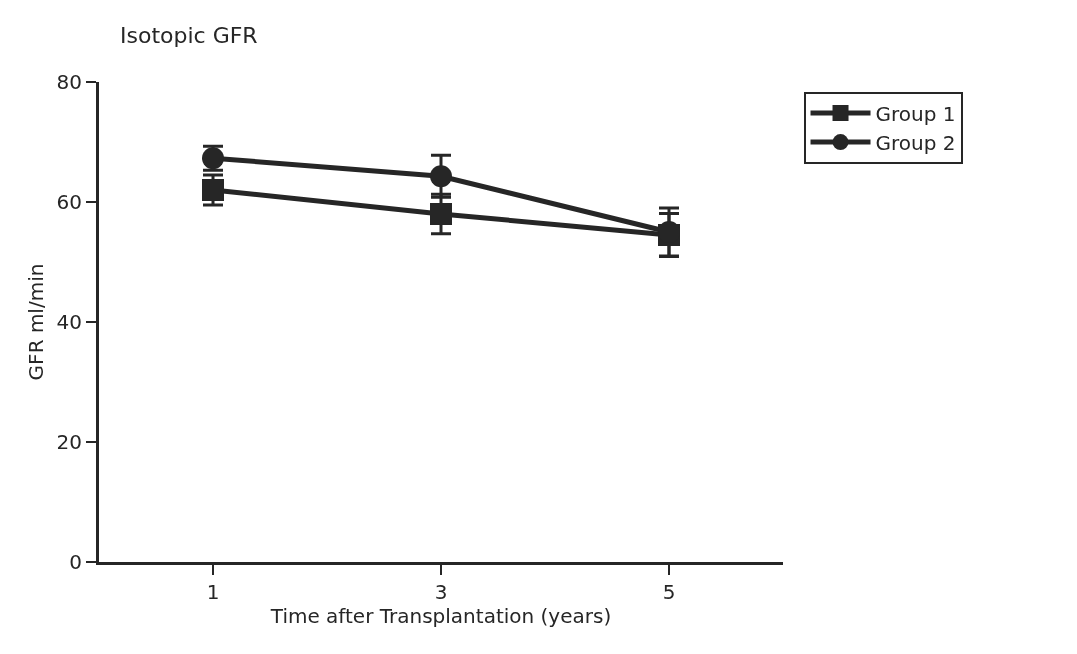 The height and width of the screenshot is (654, 1077). I want to click on y-tick-label: 40, so click(69, 322).